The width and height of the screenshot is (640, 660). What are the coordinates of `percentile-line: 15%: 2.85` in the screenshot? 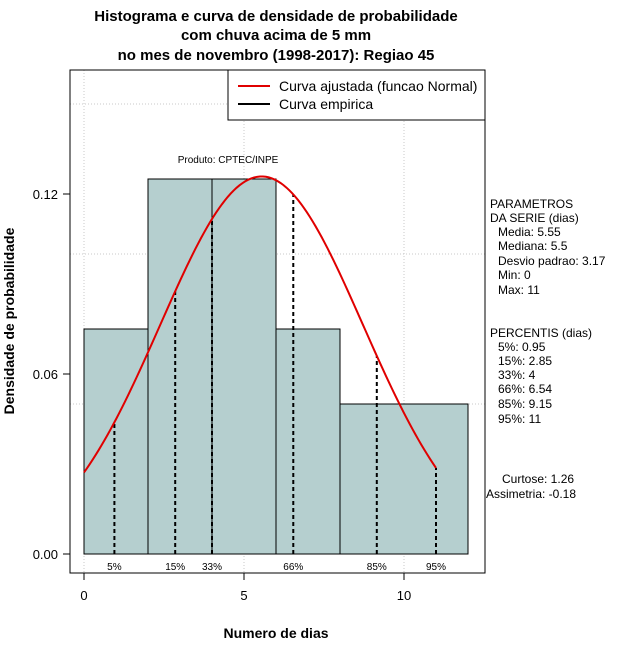 It's located at (525, 361).